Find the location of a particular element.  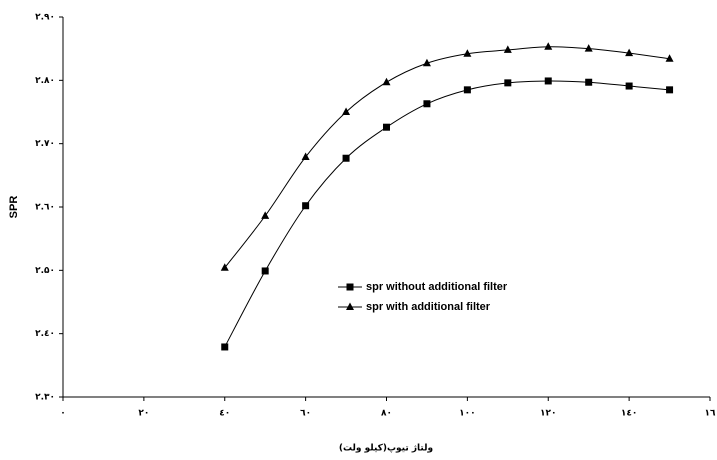

legend-label: spr with additional filter is located at coordinates (428, 307).